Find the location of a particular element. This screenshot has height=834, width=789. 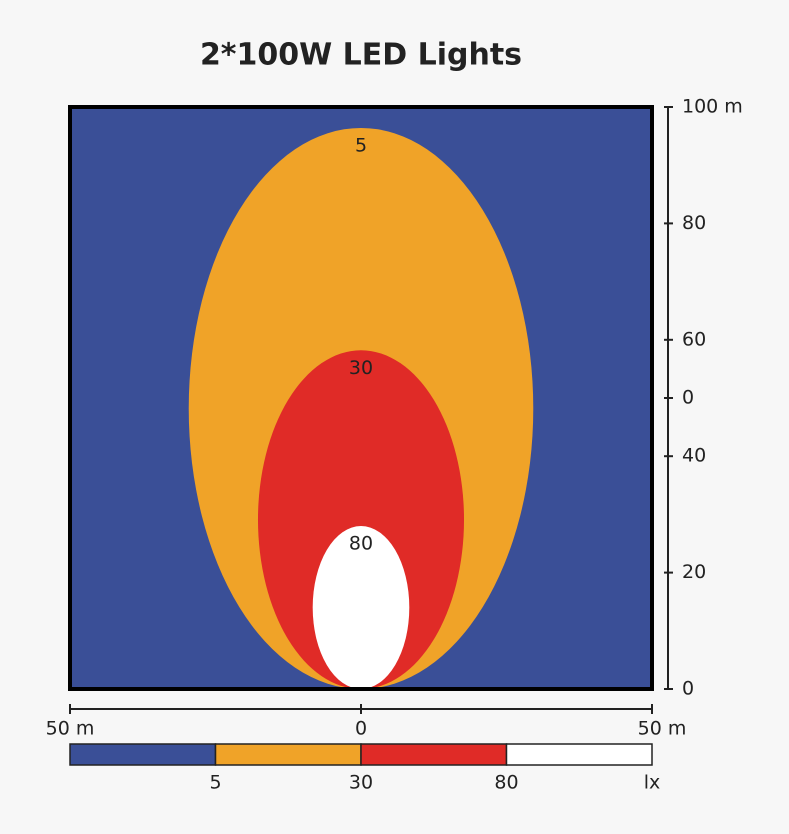

contour-label: 30 is located at coordinates (361, 368).